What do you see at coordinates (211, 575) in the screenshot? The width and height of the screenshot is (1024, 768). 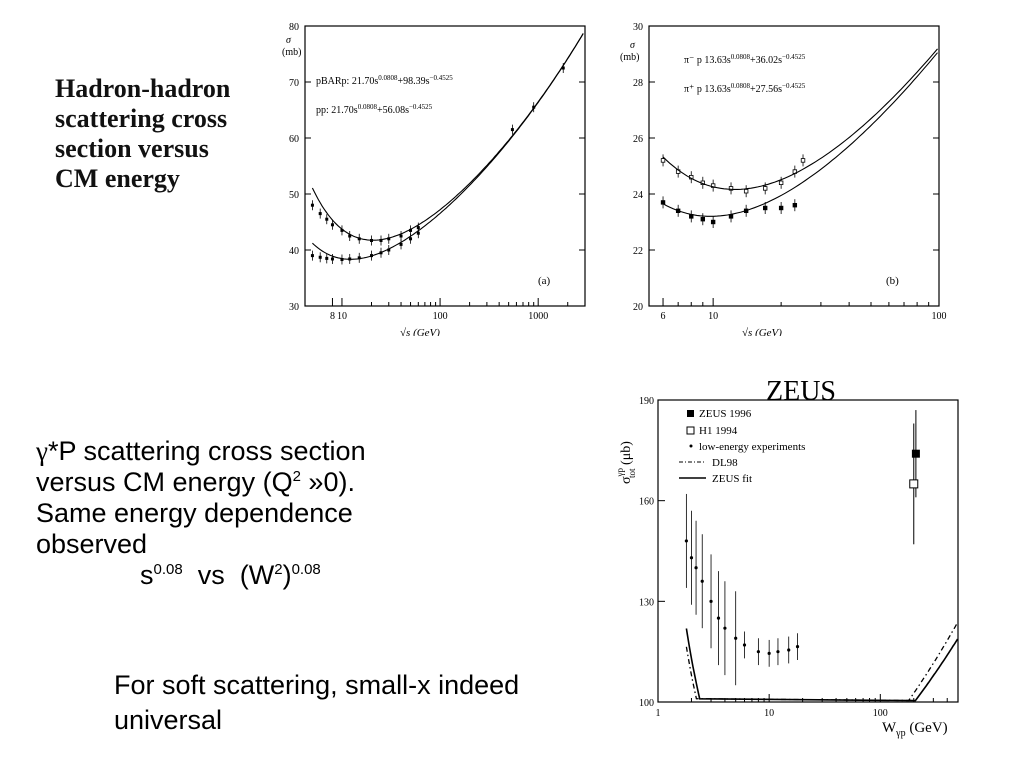 I see `formula-vs: vs` at bounding box center [211, 575].